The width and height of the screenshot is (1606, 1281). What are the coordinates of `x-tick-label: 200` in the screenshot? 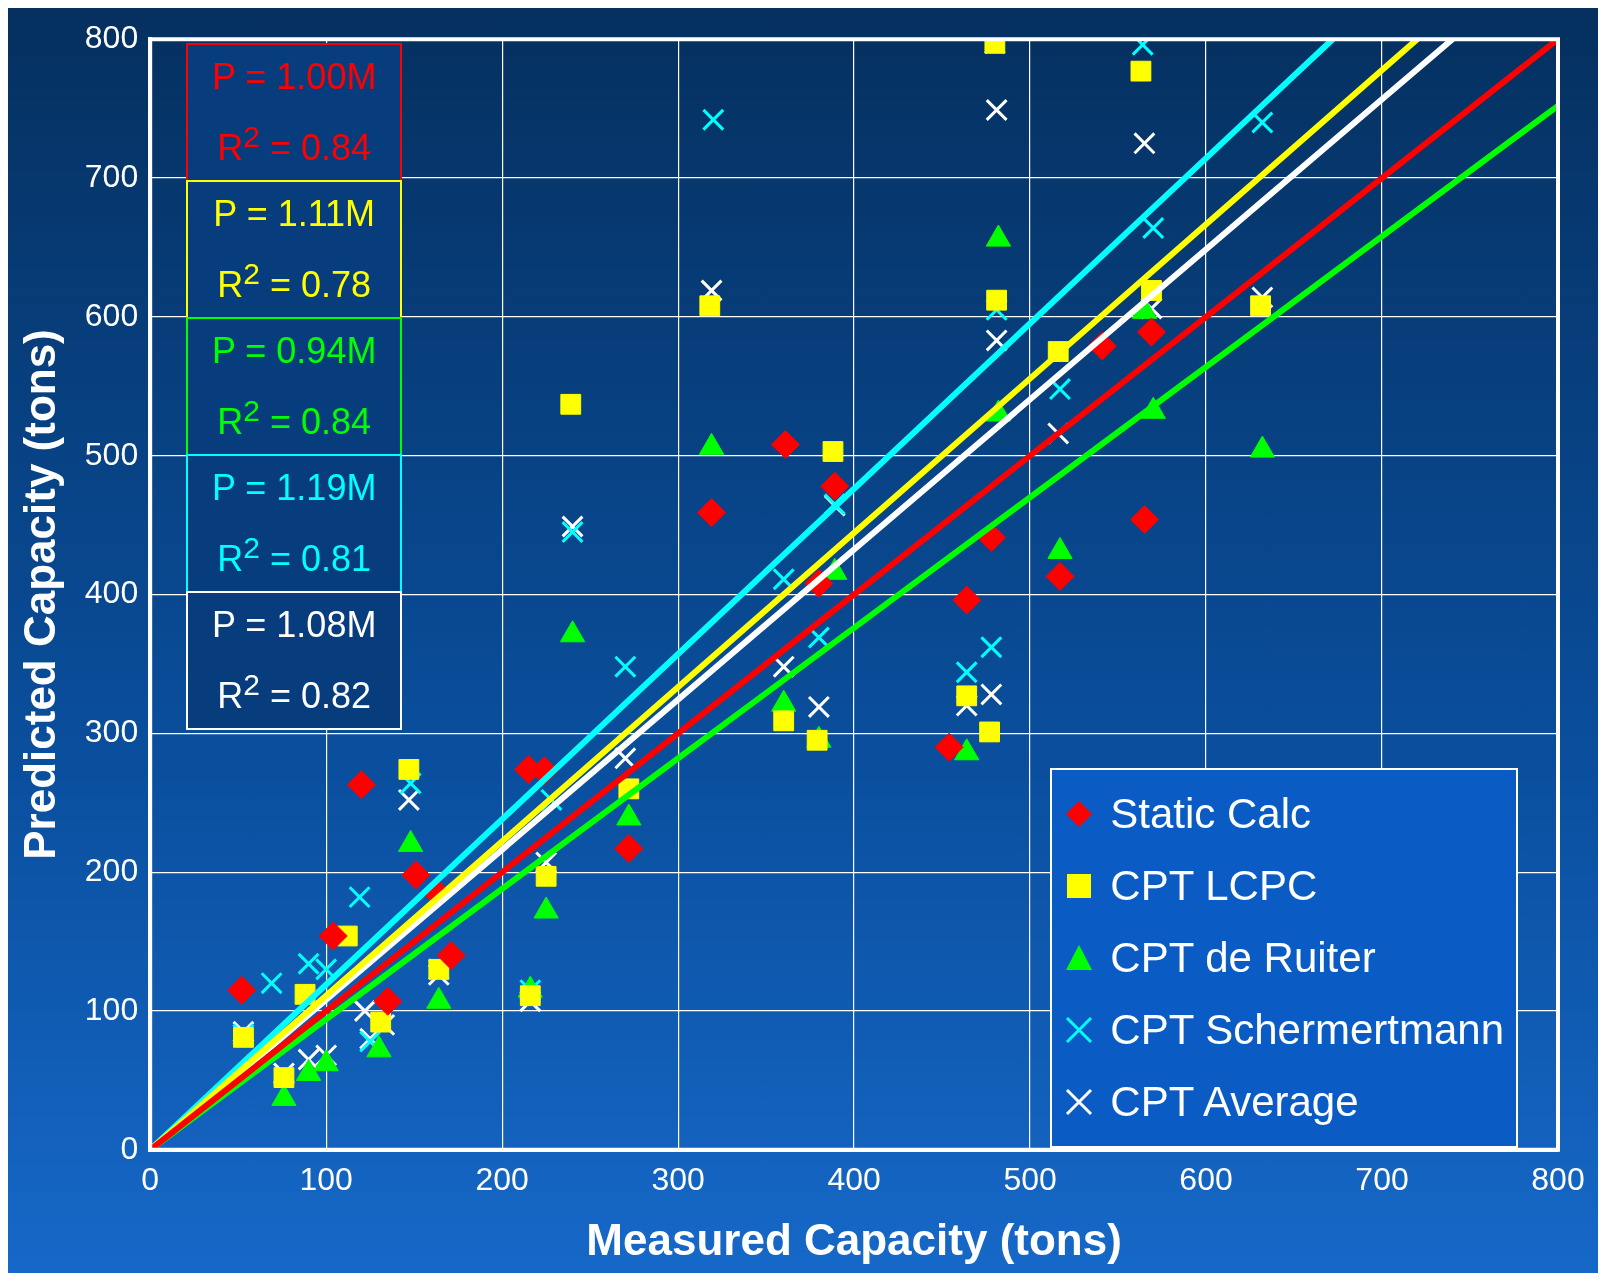 It's located at (502, 1178).